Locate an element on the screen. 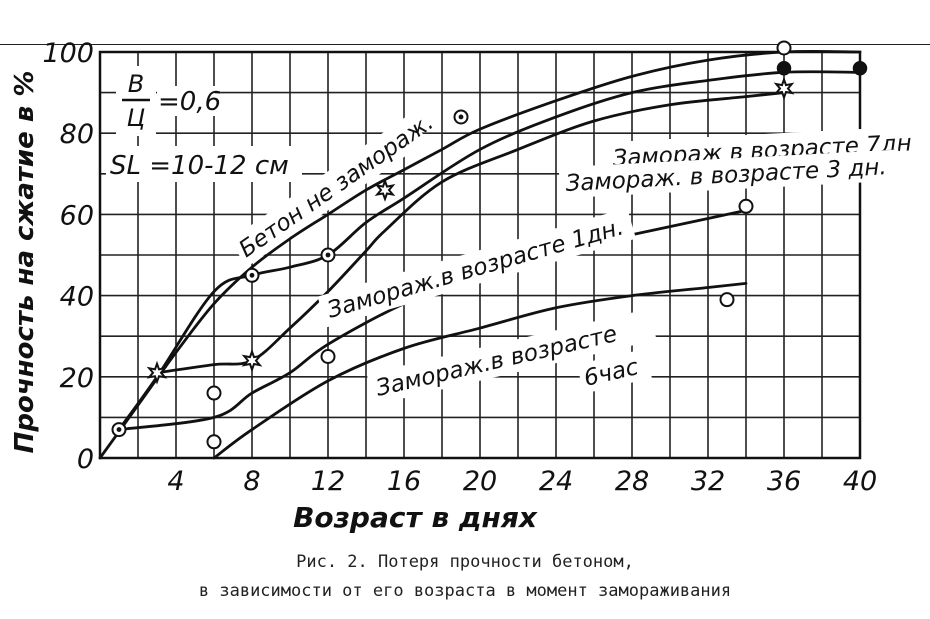 The image size is (930, 619). x-tick-label: 8 is located at coordinates (251, 481).